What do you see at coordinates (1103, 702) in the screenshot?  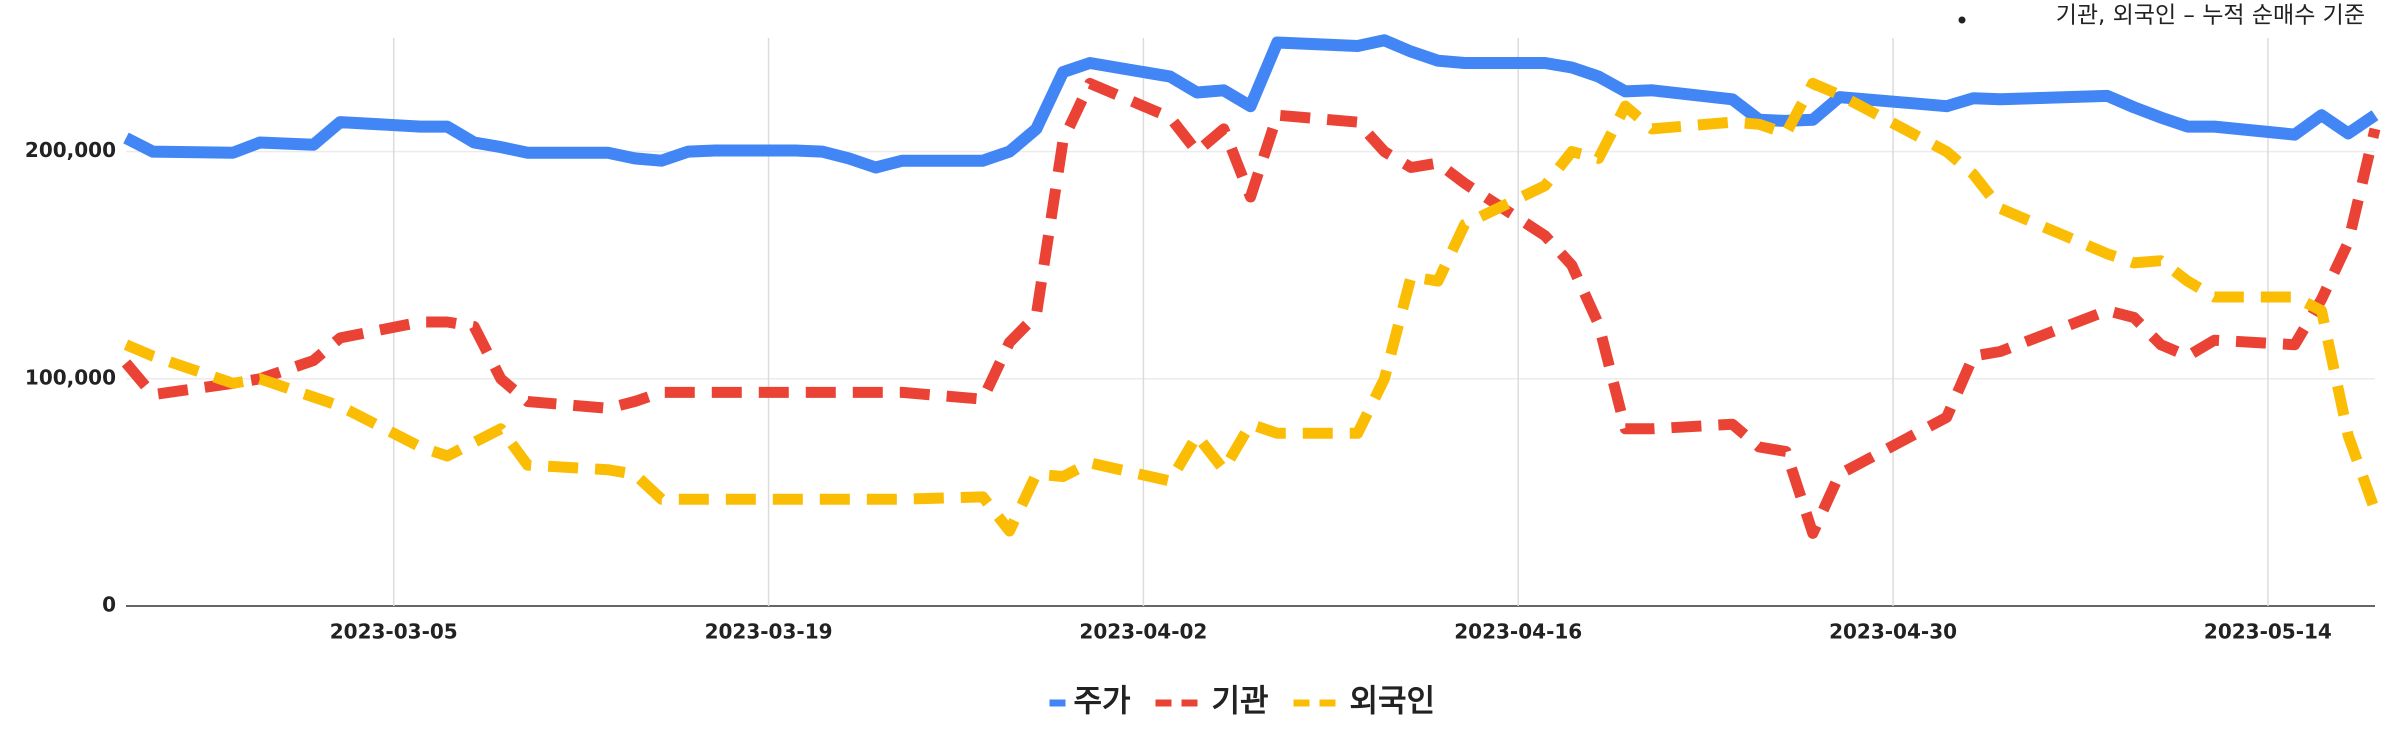 I see `legend-label: 주가` at bounding box center [1103, 702].